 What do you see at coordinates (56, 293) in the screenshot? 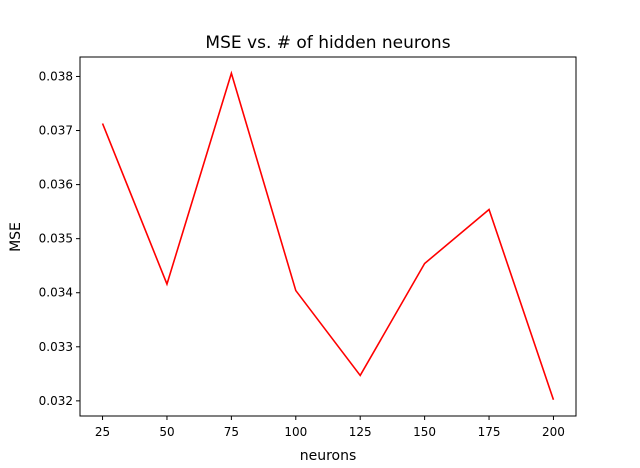
I see `y-tick-label: 0.034` at bounding box center [56, 293].